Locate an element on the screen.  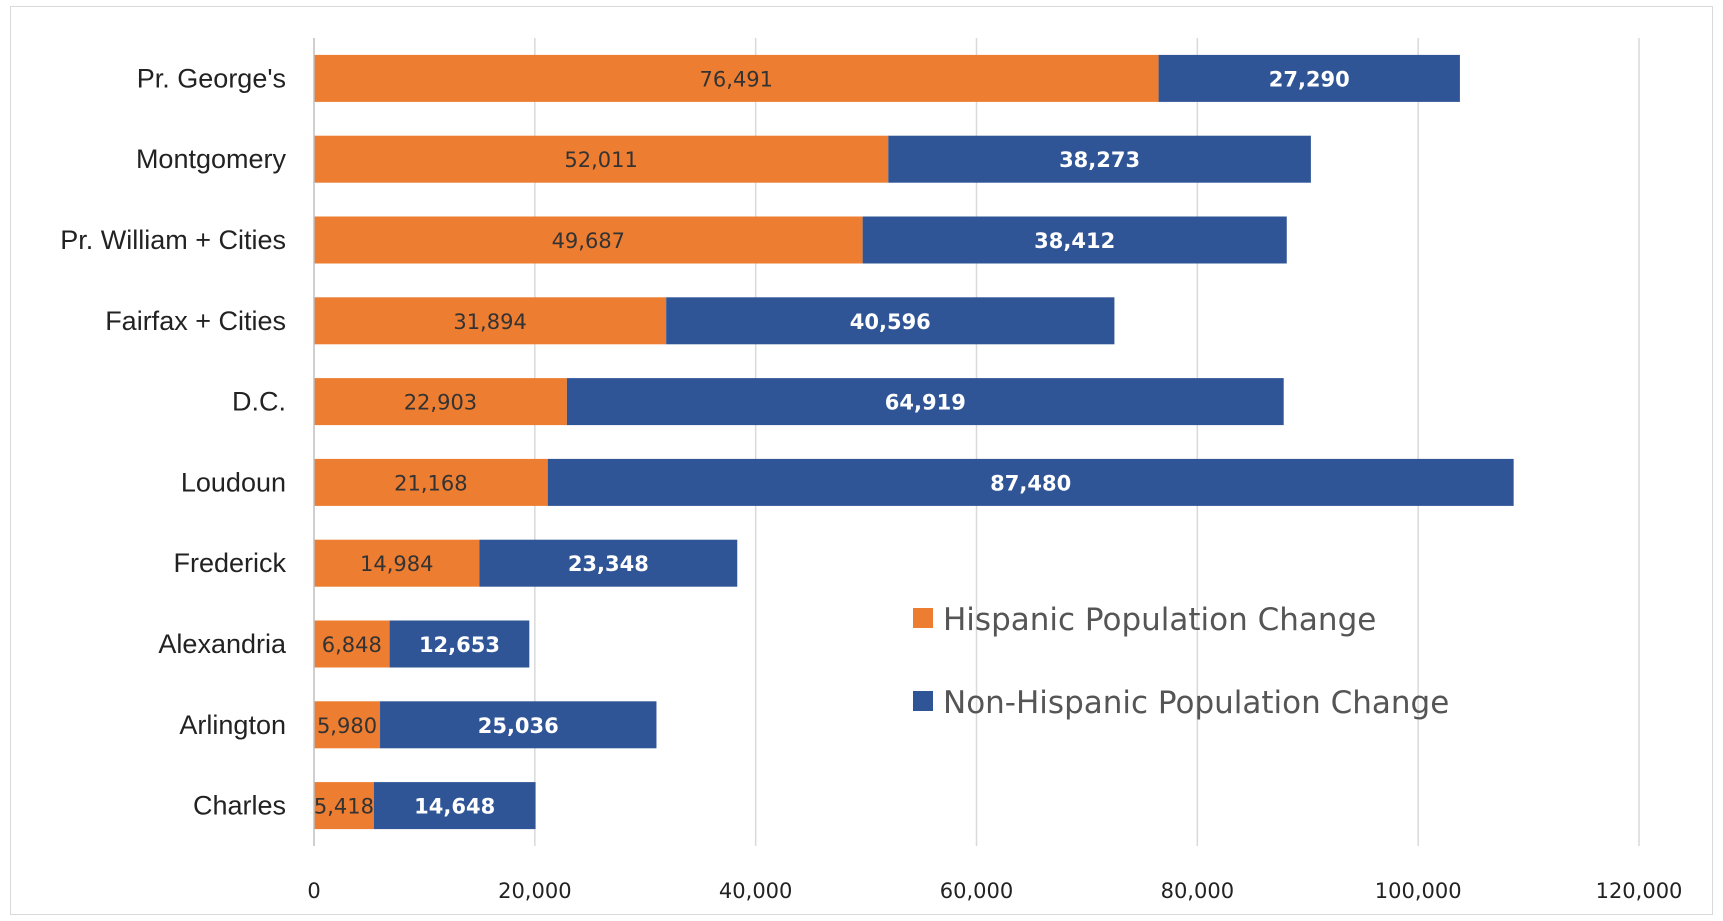
data-label: 14,984 is located at coordinates (396, 564).